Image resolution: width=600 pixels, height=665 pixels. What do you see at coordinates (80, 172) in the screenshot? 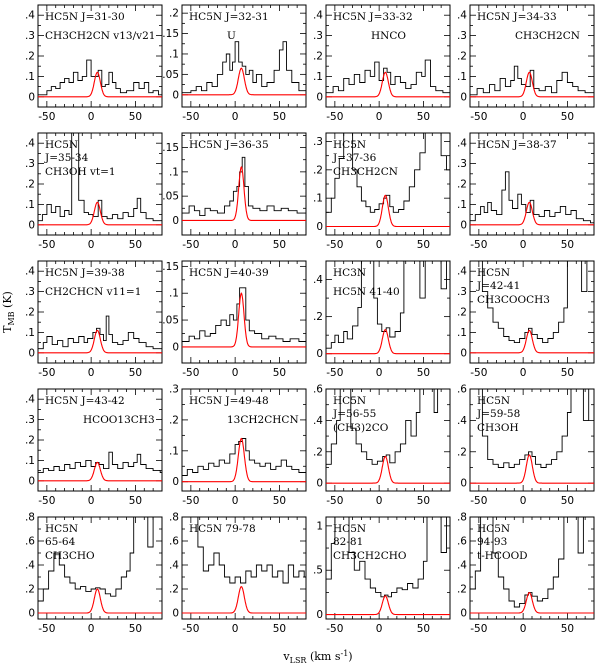
I see `species-label: CH3OH vt=1` at bounding box center [80, 172].